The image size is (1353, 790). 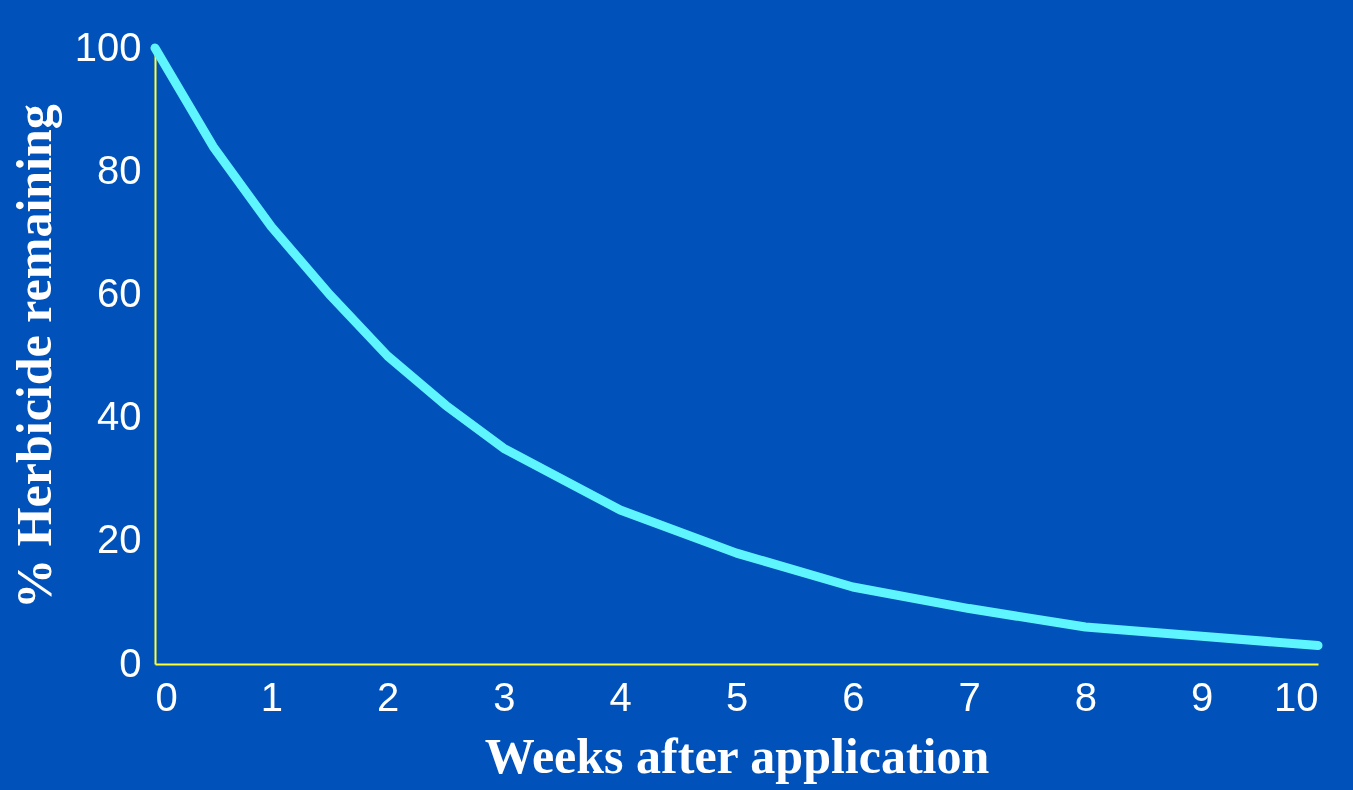 What do you see at coordinates (853, 696) in the screenshot?
I see `x-tick-label: 6` at bounding box center [853, 696].